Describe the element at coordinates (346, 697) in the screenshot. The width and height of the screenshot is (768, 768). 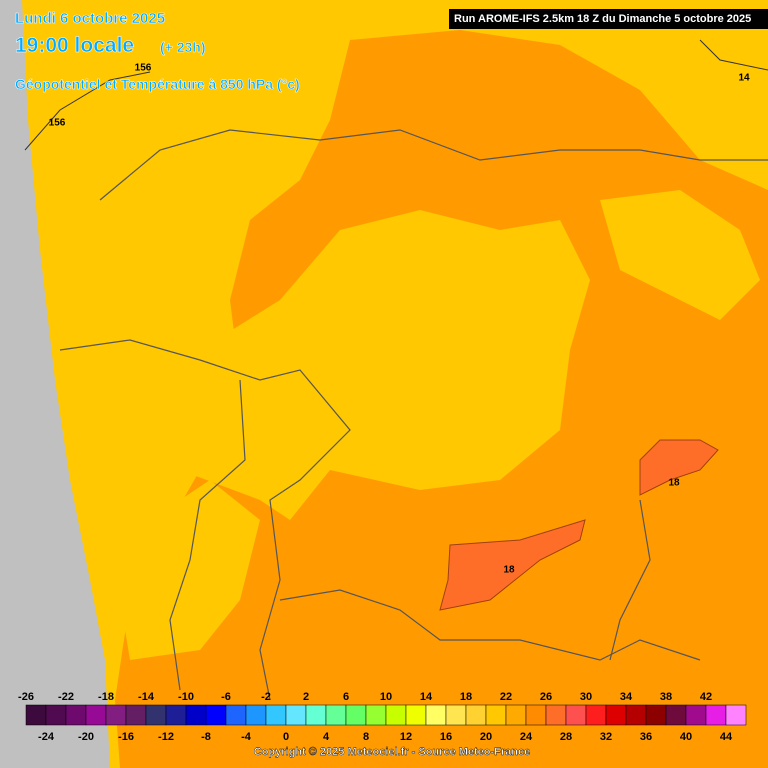
I see `colorbar-label: 6` at that location.